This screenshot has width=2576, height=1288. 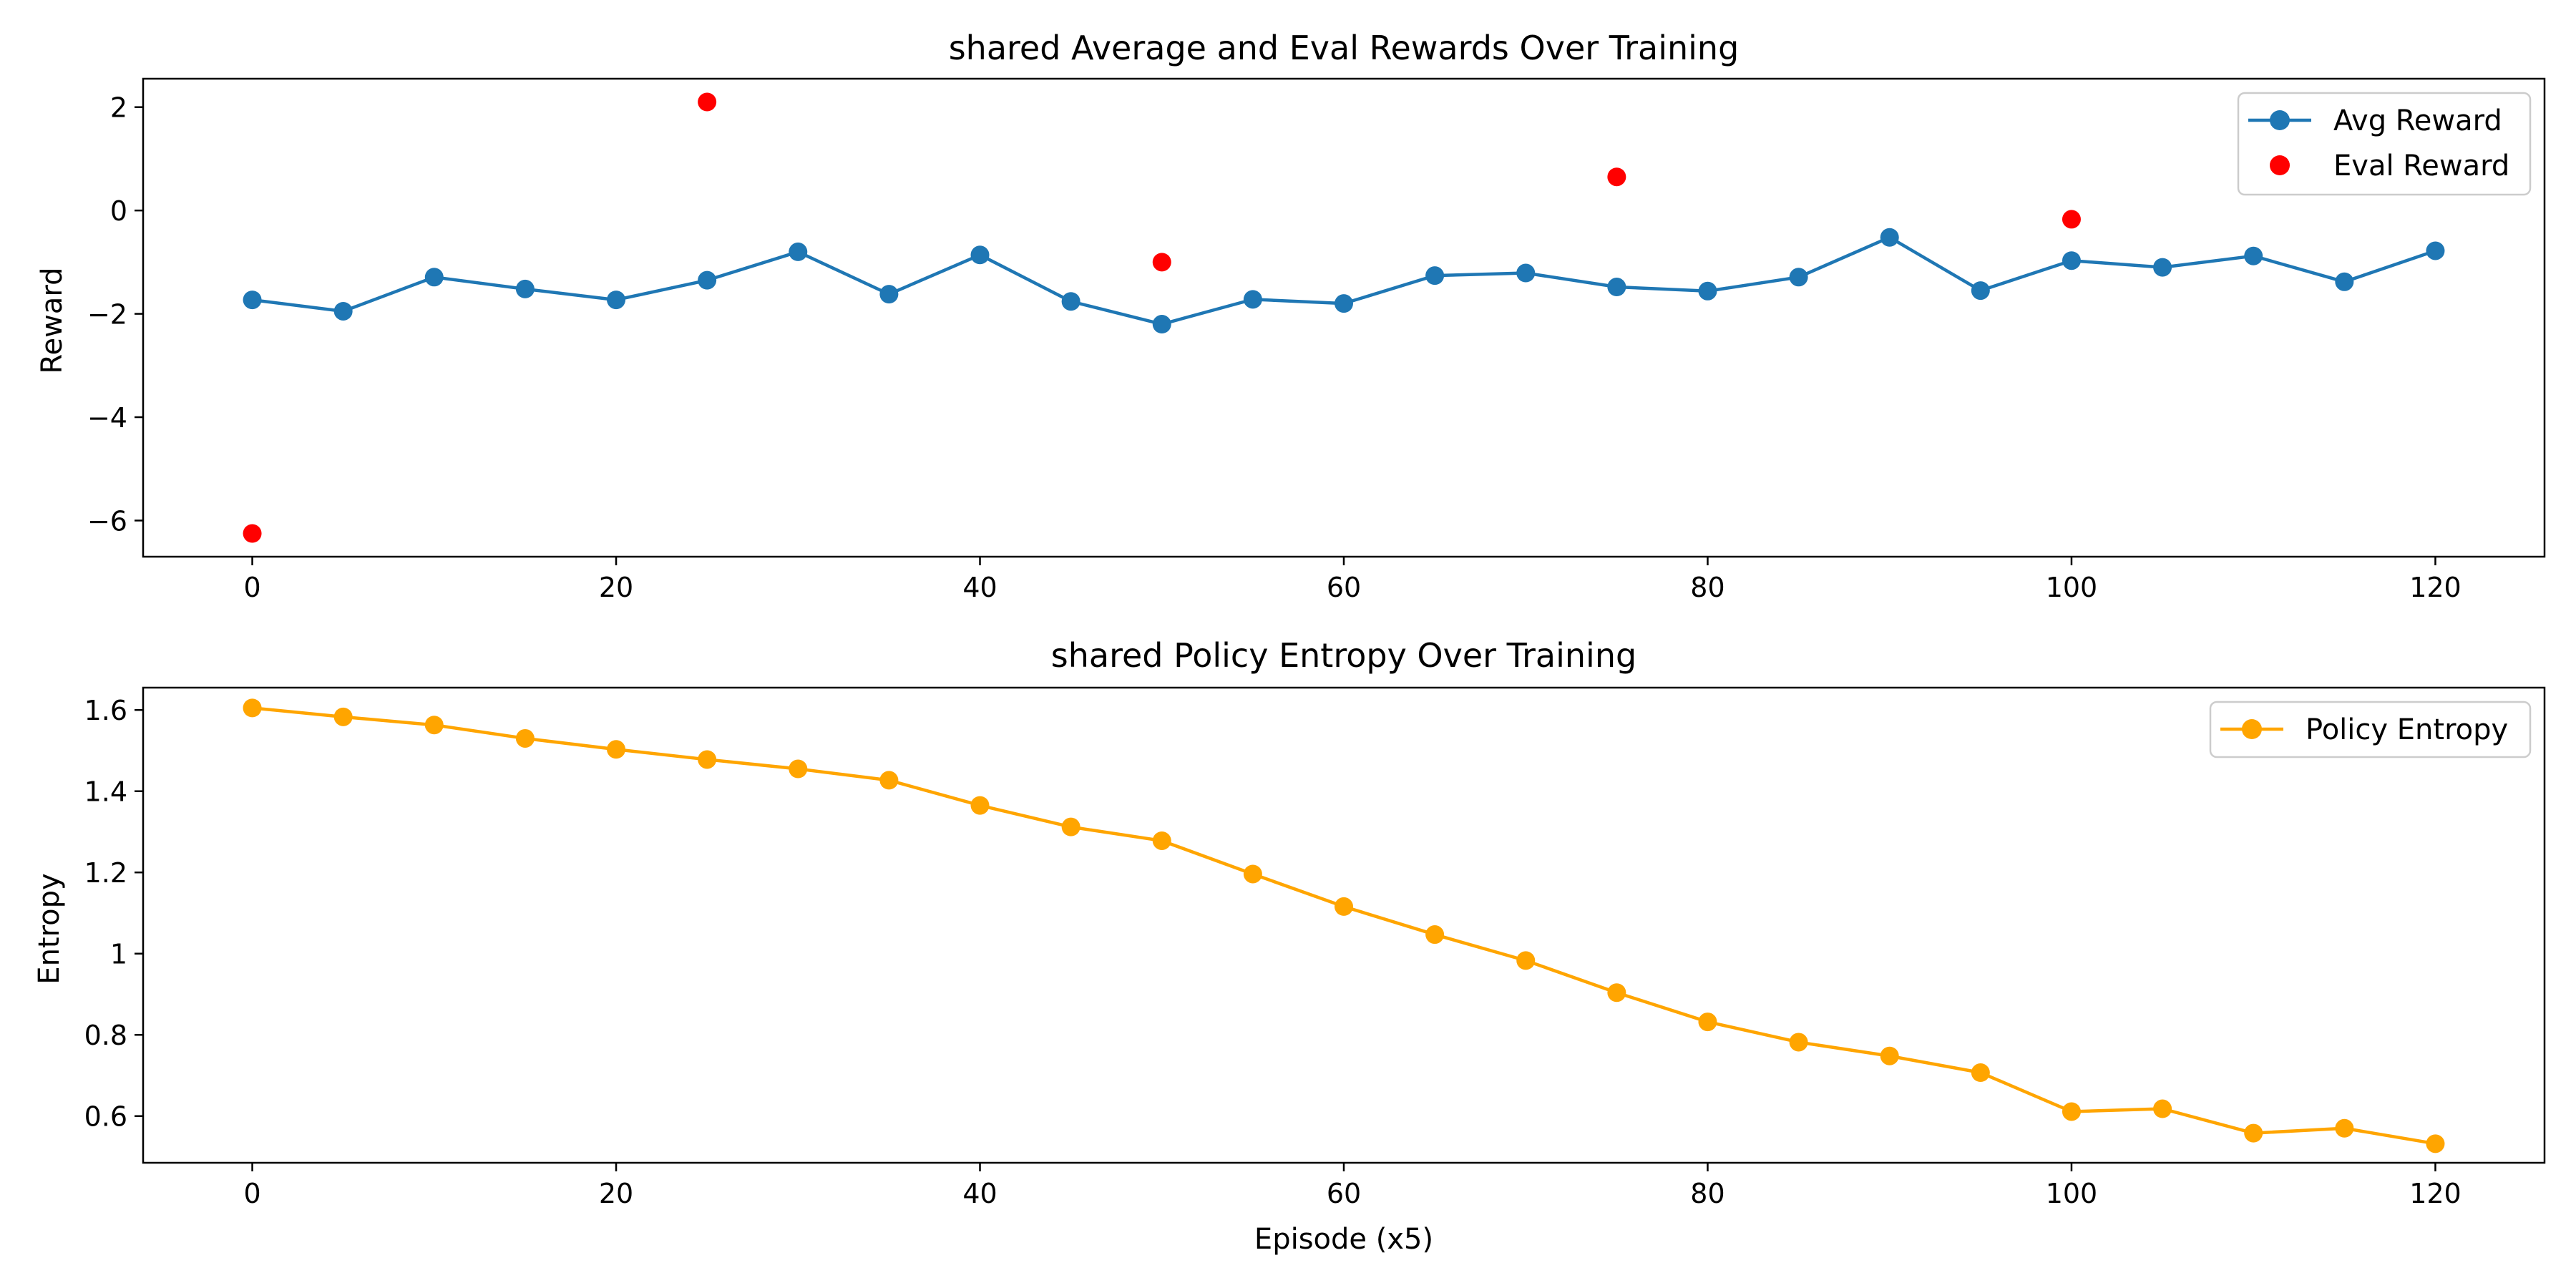 What do you see at coordinates (2072, 1193) in the screenshot?
I see `entropy-x-tick-label: 100` at bounding box center [2072, 1193].